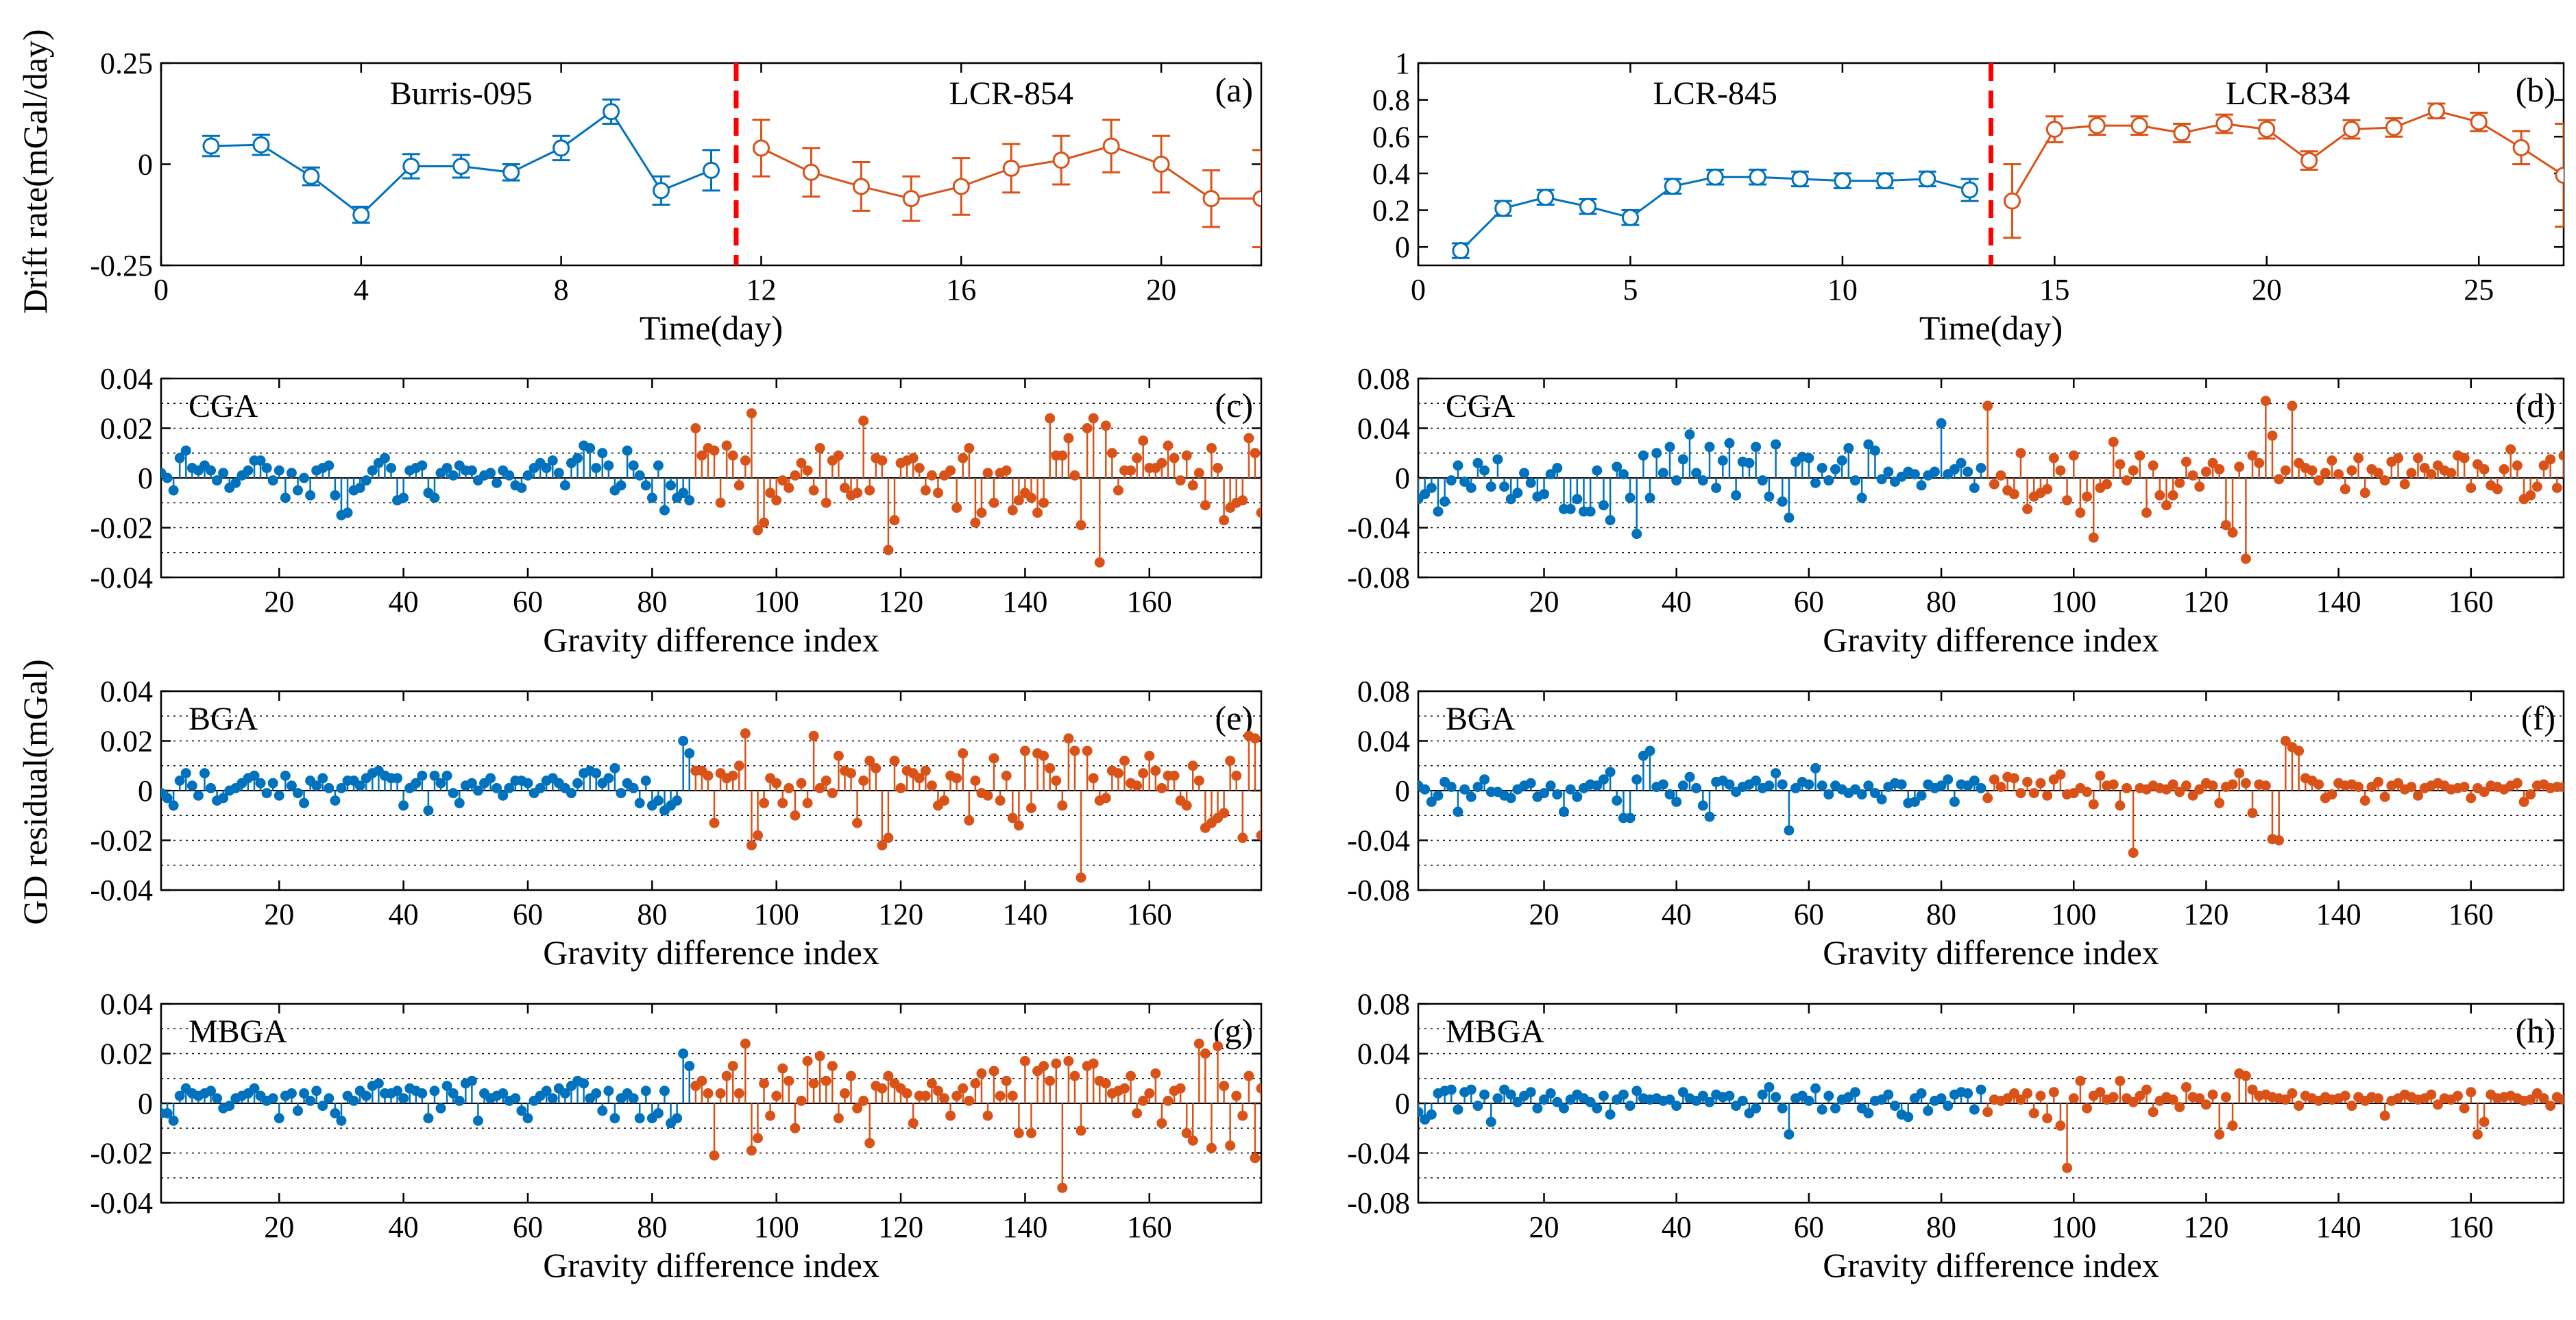  What do you see at coordinates (404, 1227) in the screenshot?
I see `x-tick-label: 40` at bounding box center [404, 1227].